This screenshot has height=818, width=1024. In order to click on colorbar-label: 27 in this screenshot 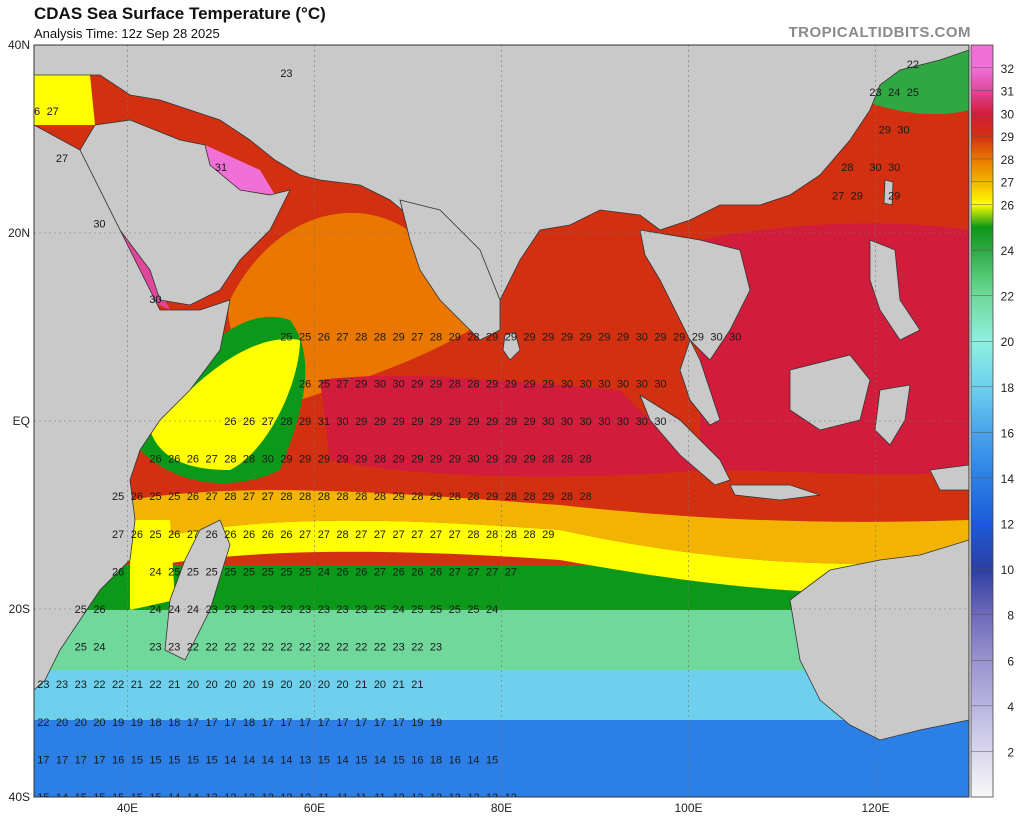, I will do `click(1008, 183)`.